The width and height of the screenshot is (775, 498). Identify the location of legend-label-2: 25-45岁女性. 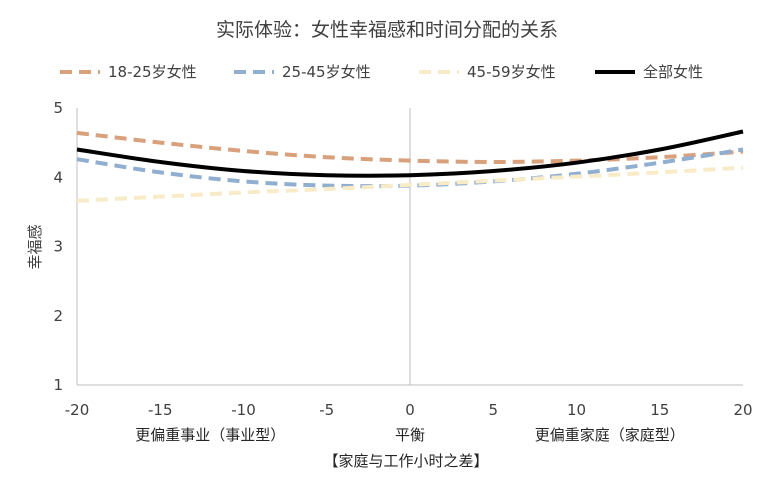
(326, 72).